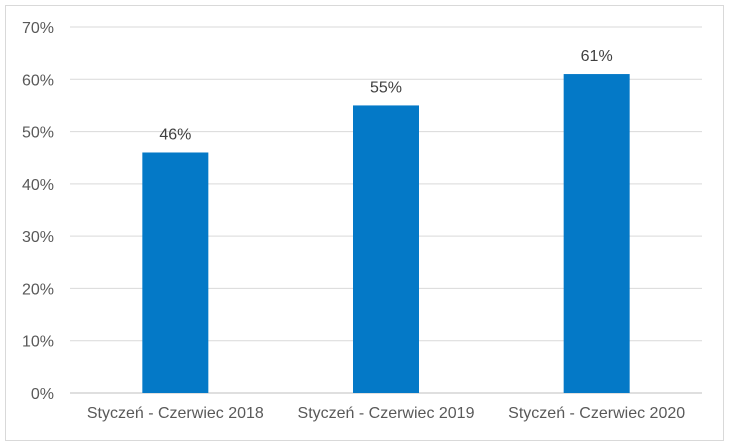 The width and height of the screenshot is (731, 448). I want to click on y-tick-label: 30%, so click(38, 237).